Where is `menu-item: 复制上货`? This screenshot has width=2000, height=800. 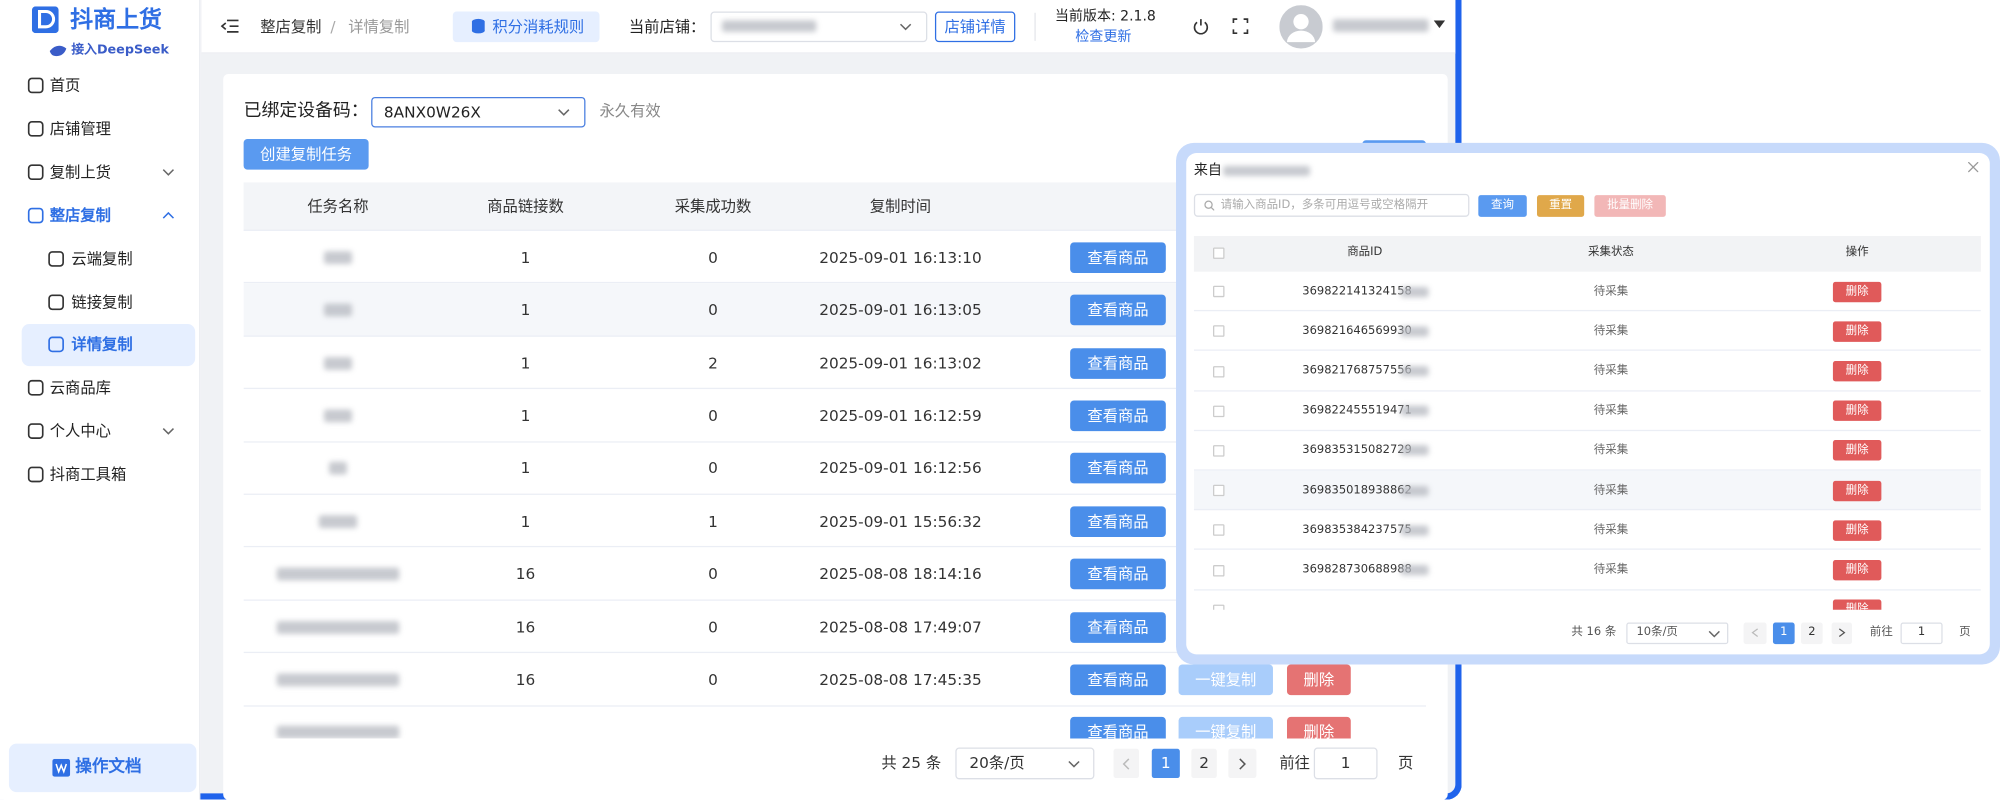 menu-item: 复制上货 is located at coordinates (80, 172).